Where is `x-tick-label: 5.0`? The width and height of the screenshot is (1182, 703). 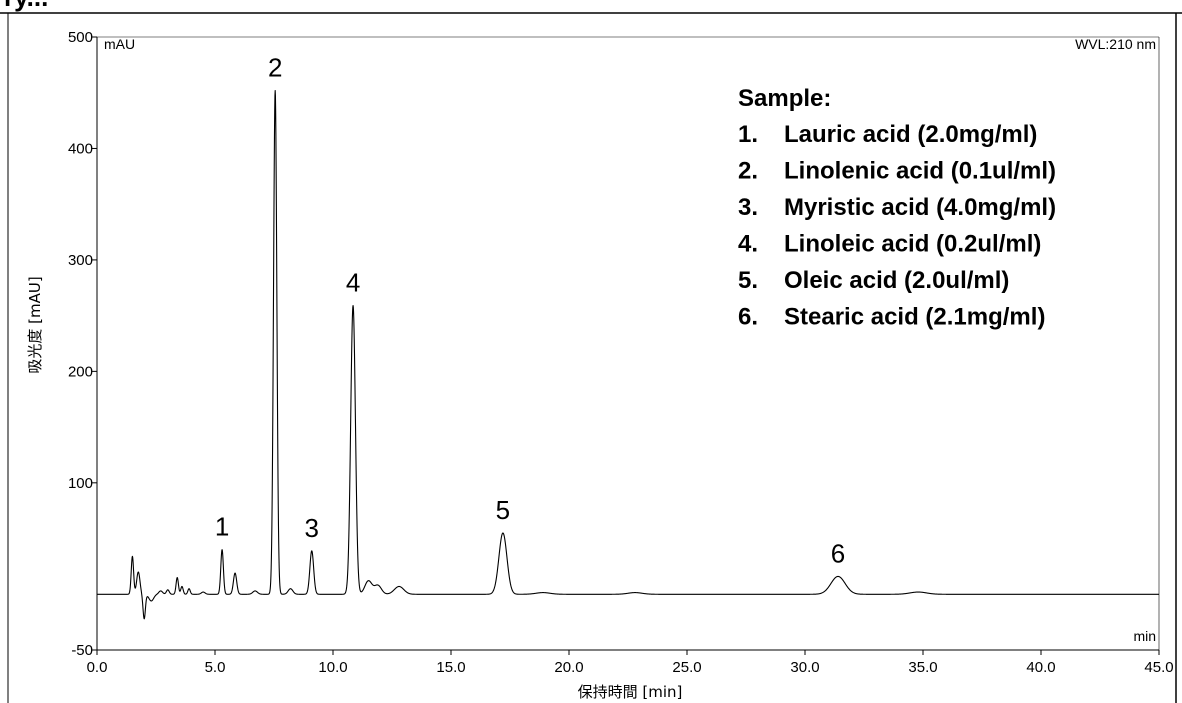
x-tick-label: 5.0 is located at coordinates (215, 667).